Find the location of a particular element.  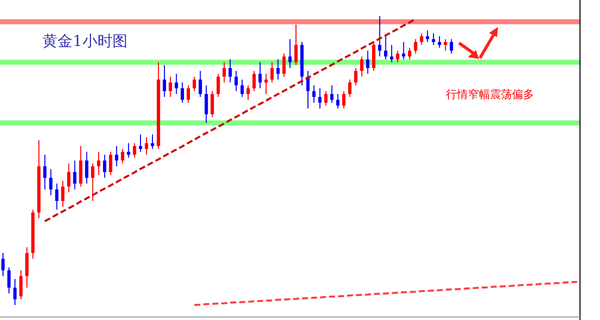

text: 黄金1小时图 is located at coordinates (85, 41).